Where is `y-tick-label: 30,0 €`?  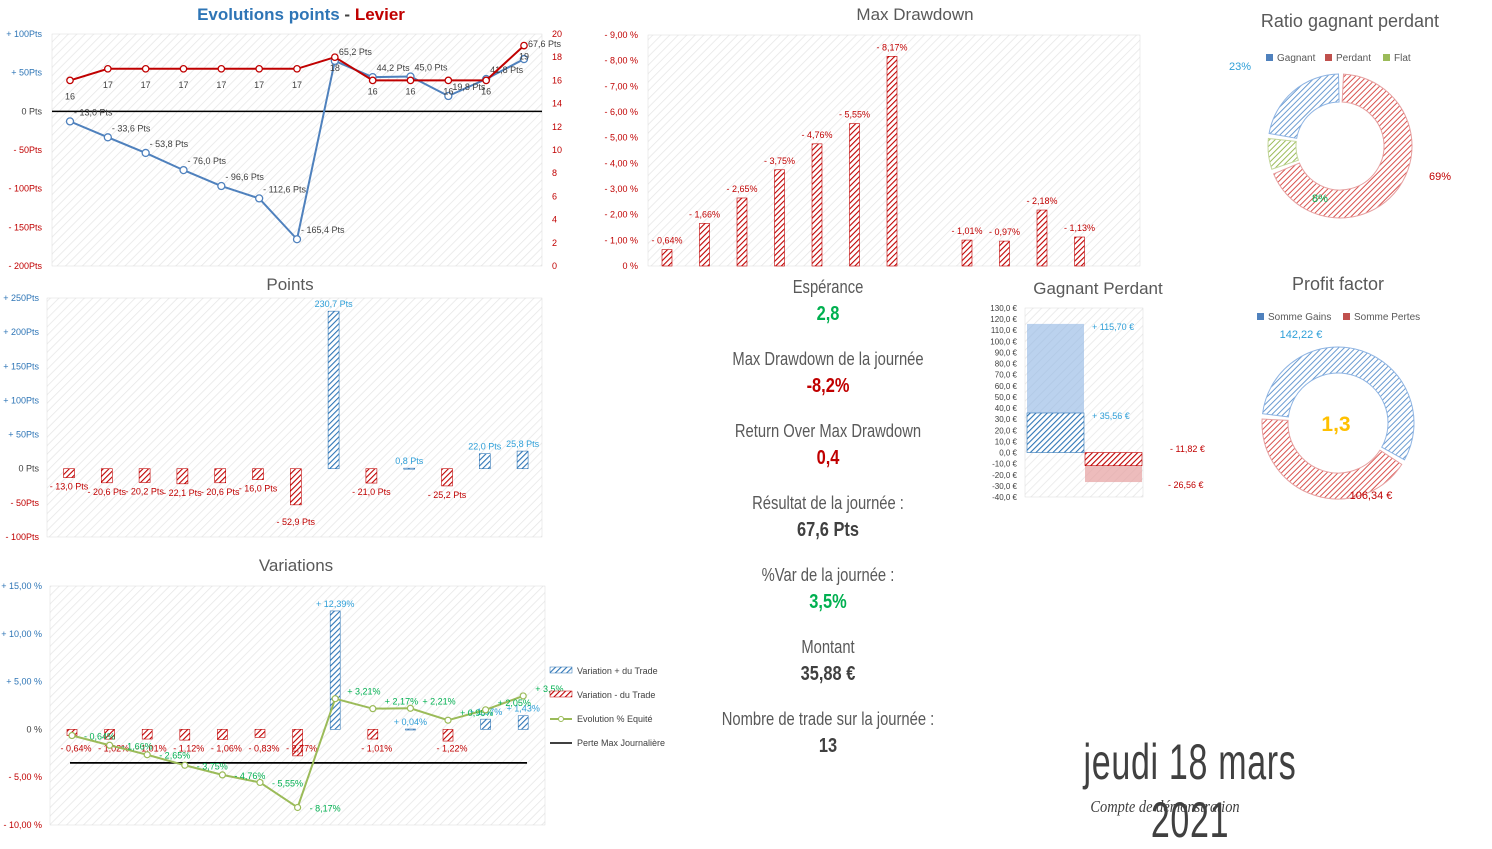 y-tick-label: 30,0 € is located at coordinates (1006, 419).